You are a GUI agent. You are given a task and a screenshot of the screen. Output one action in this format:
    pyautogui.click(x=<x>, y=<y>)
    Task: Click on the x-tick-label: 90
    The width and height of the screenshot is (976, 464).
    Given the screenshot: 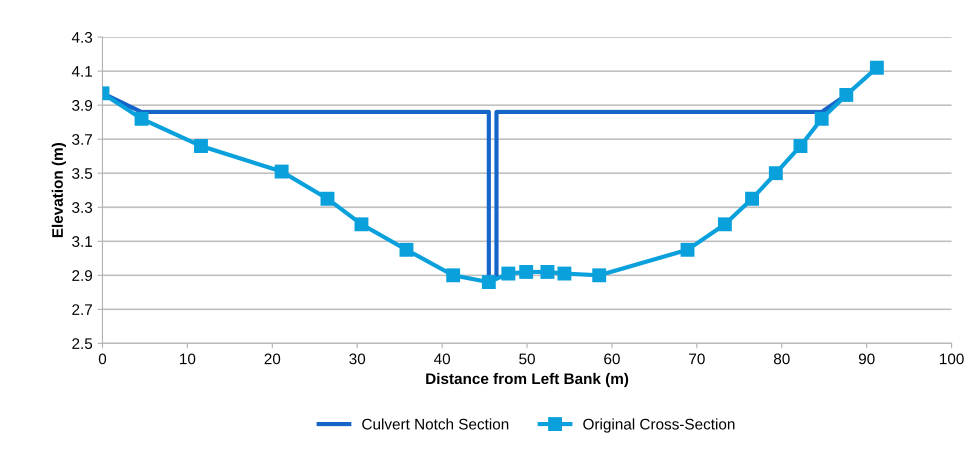 What is the action you would take?
    pyautogui.click(x=866, y=358)
    